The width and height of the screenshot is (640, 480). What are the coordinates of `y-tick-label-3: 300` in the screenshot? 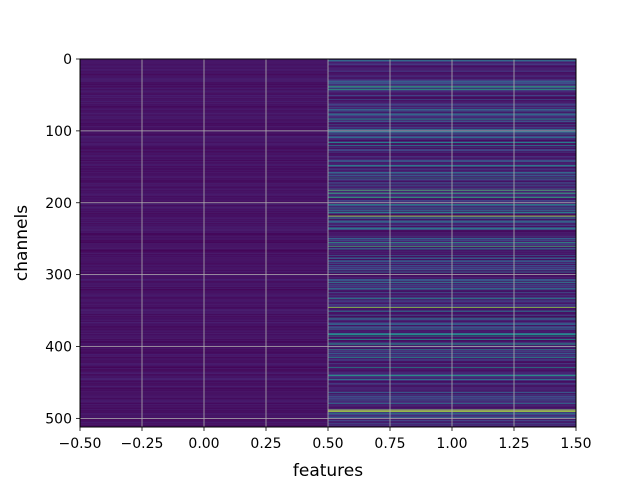 It's located at (58, 276).